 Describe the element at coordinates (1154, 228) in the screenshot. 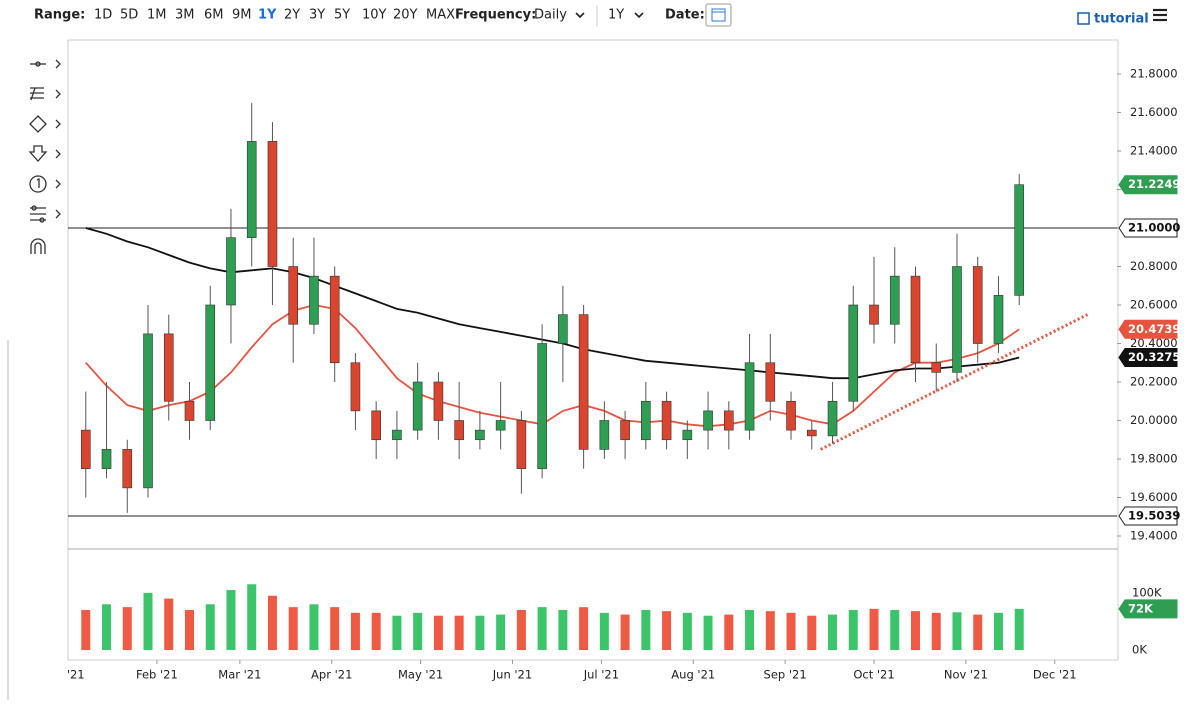

I see `price-tag-label: 21.0000` at that location.